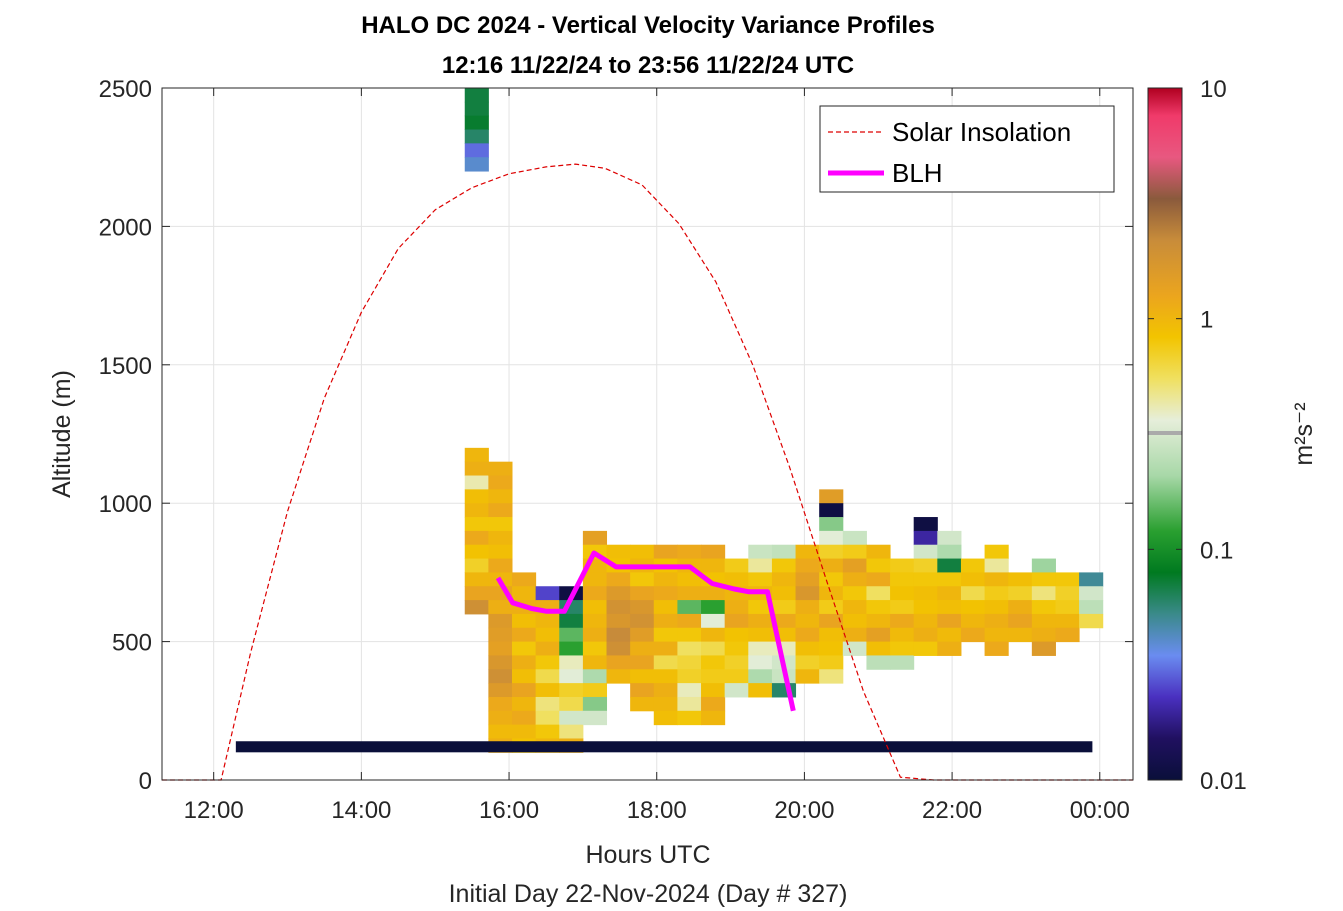 The width and height of the screenshot is (1343, 911). What do you see at coordinates (967, 149) in the screenshot?
I see `legend-box` at bounding box center [967, 149].